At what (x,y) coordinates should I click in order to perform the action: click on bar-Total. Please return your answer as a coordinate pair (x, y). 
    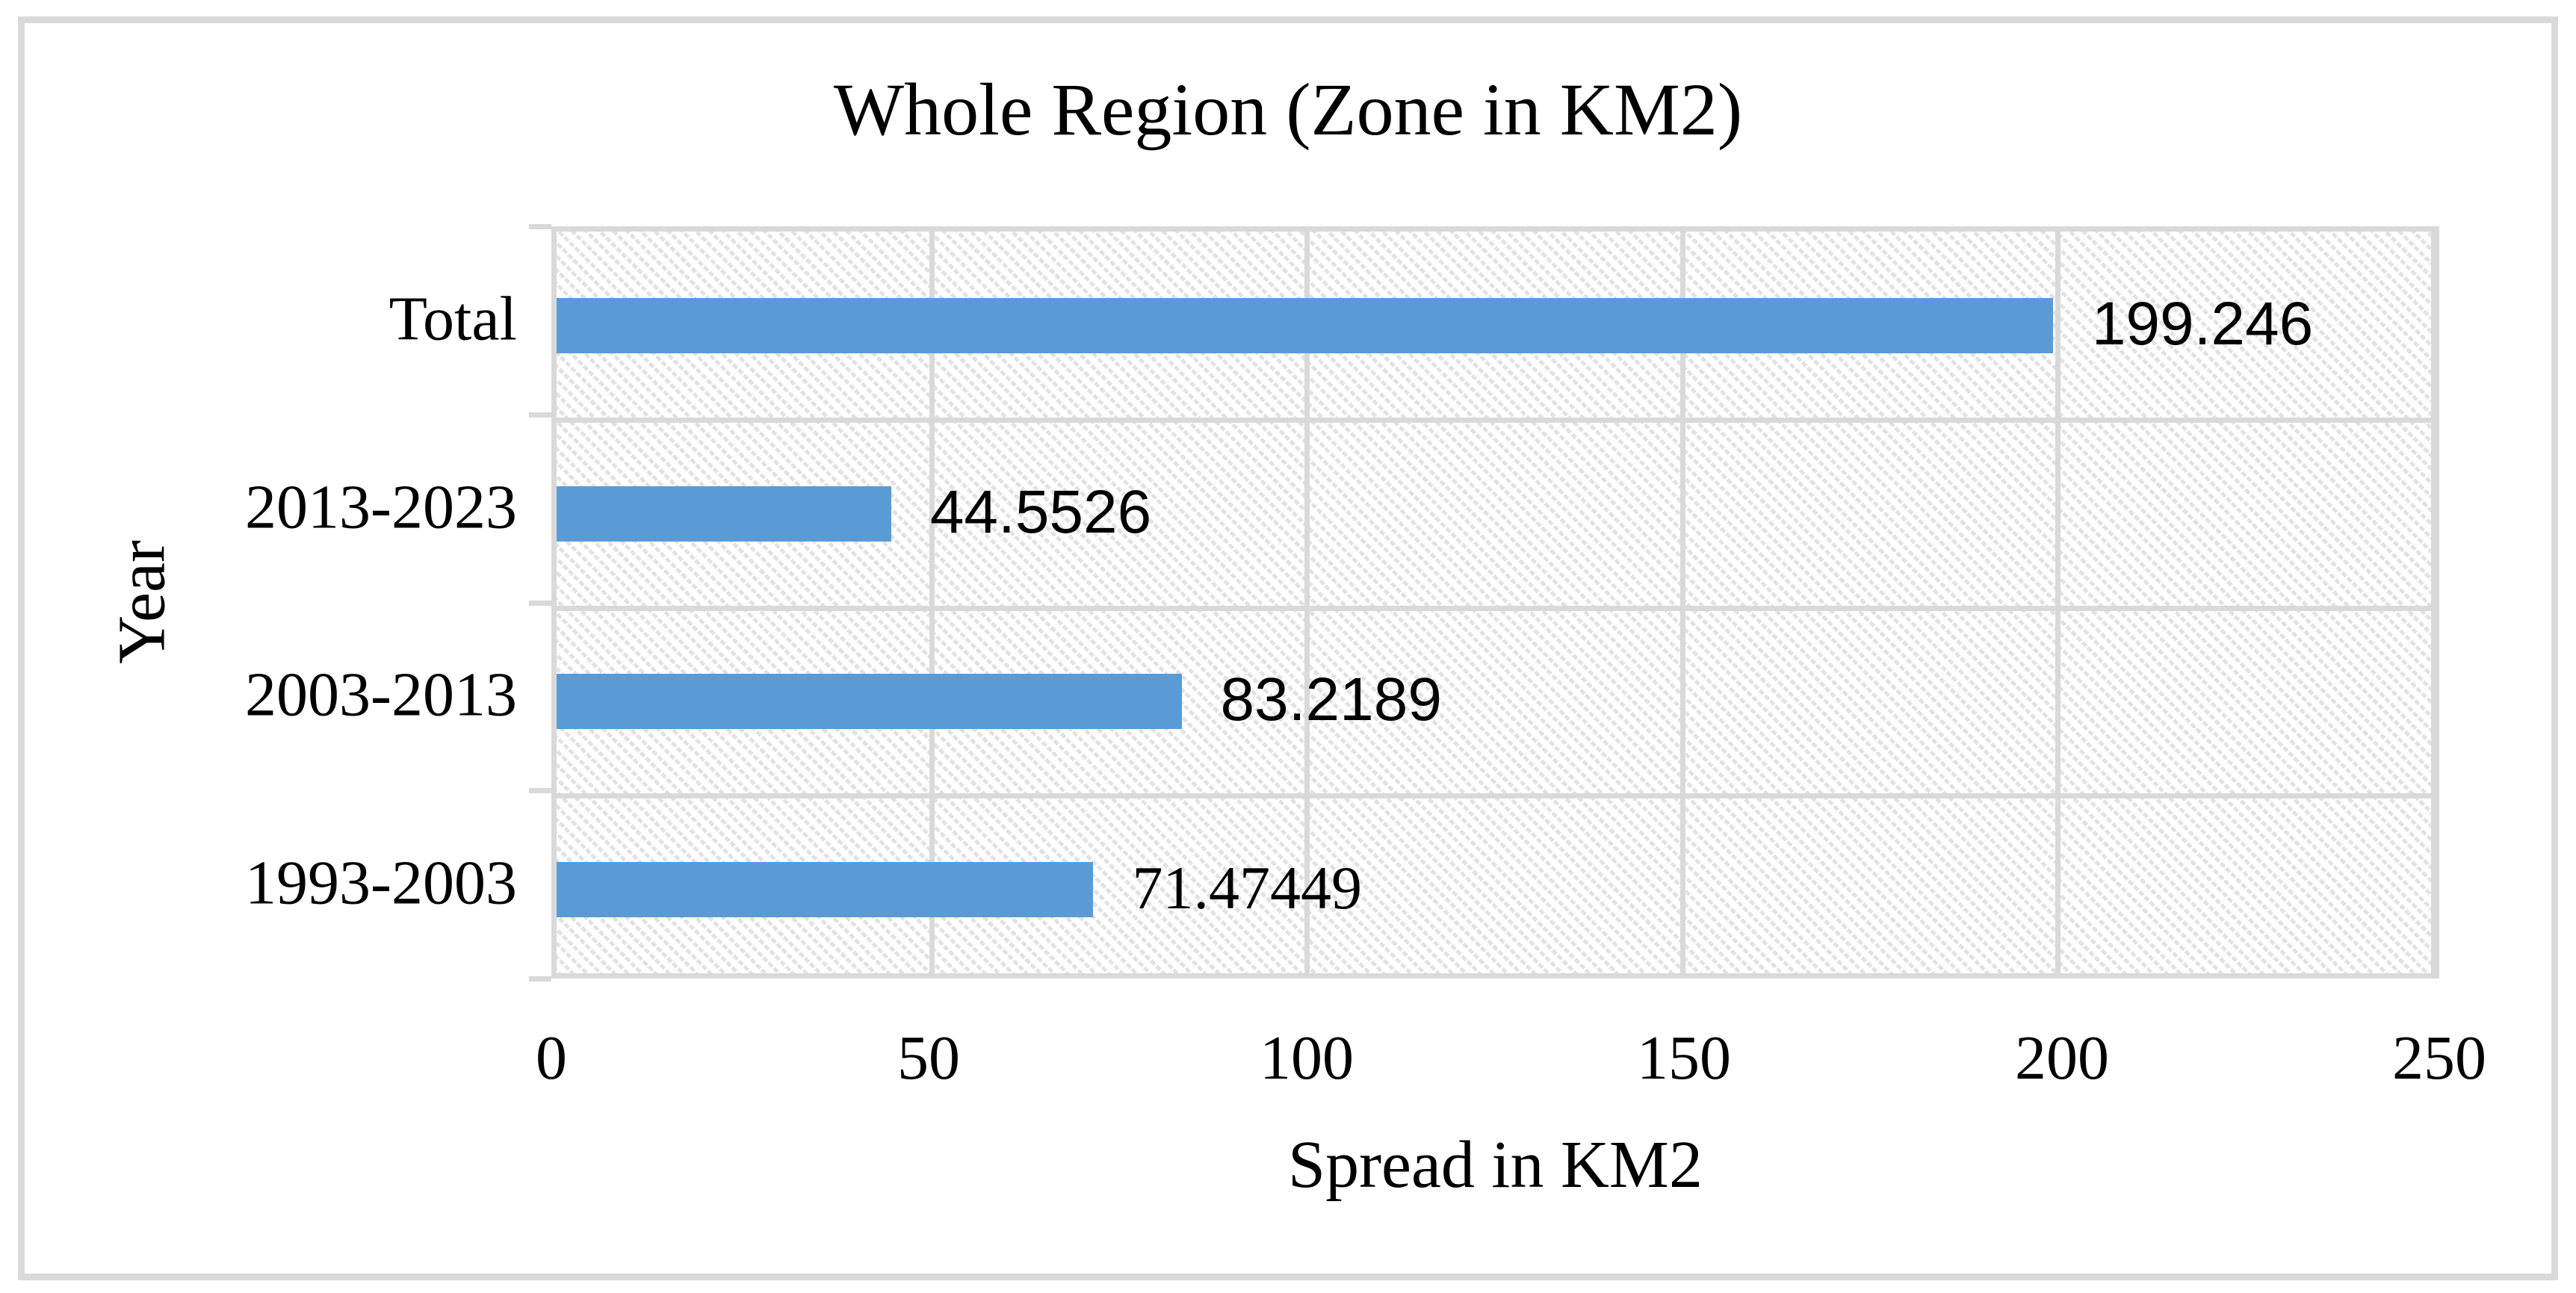
    Looking at the image, I should click on (1305, 325).